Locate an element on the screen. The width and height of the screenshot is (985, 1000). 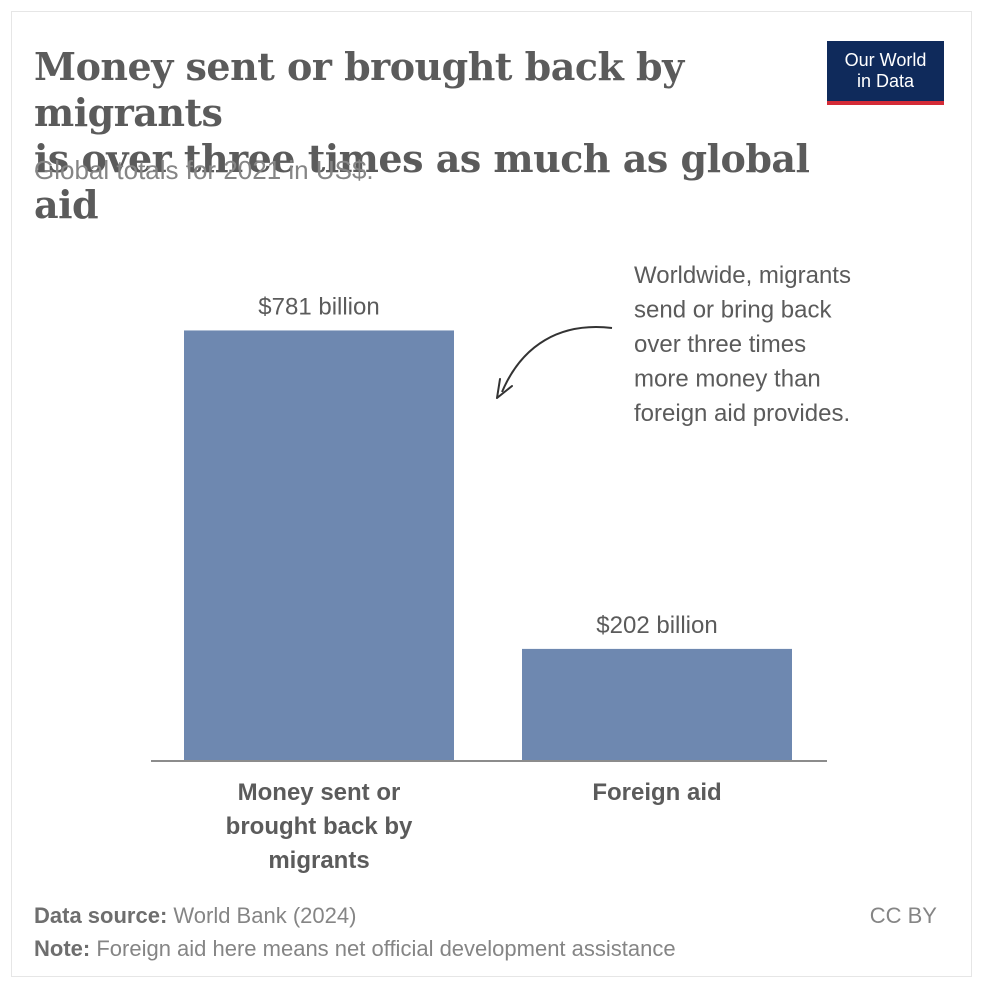
annotation-line-4: foreign aid provides. is located at coordinates (742, 413).